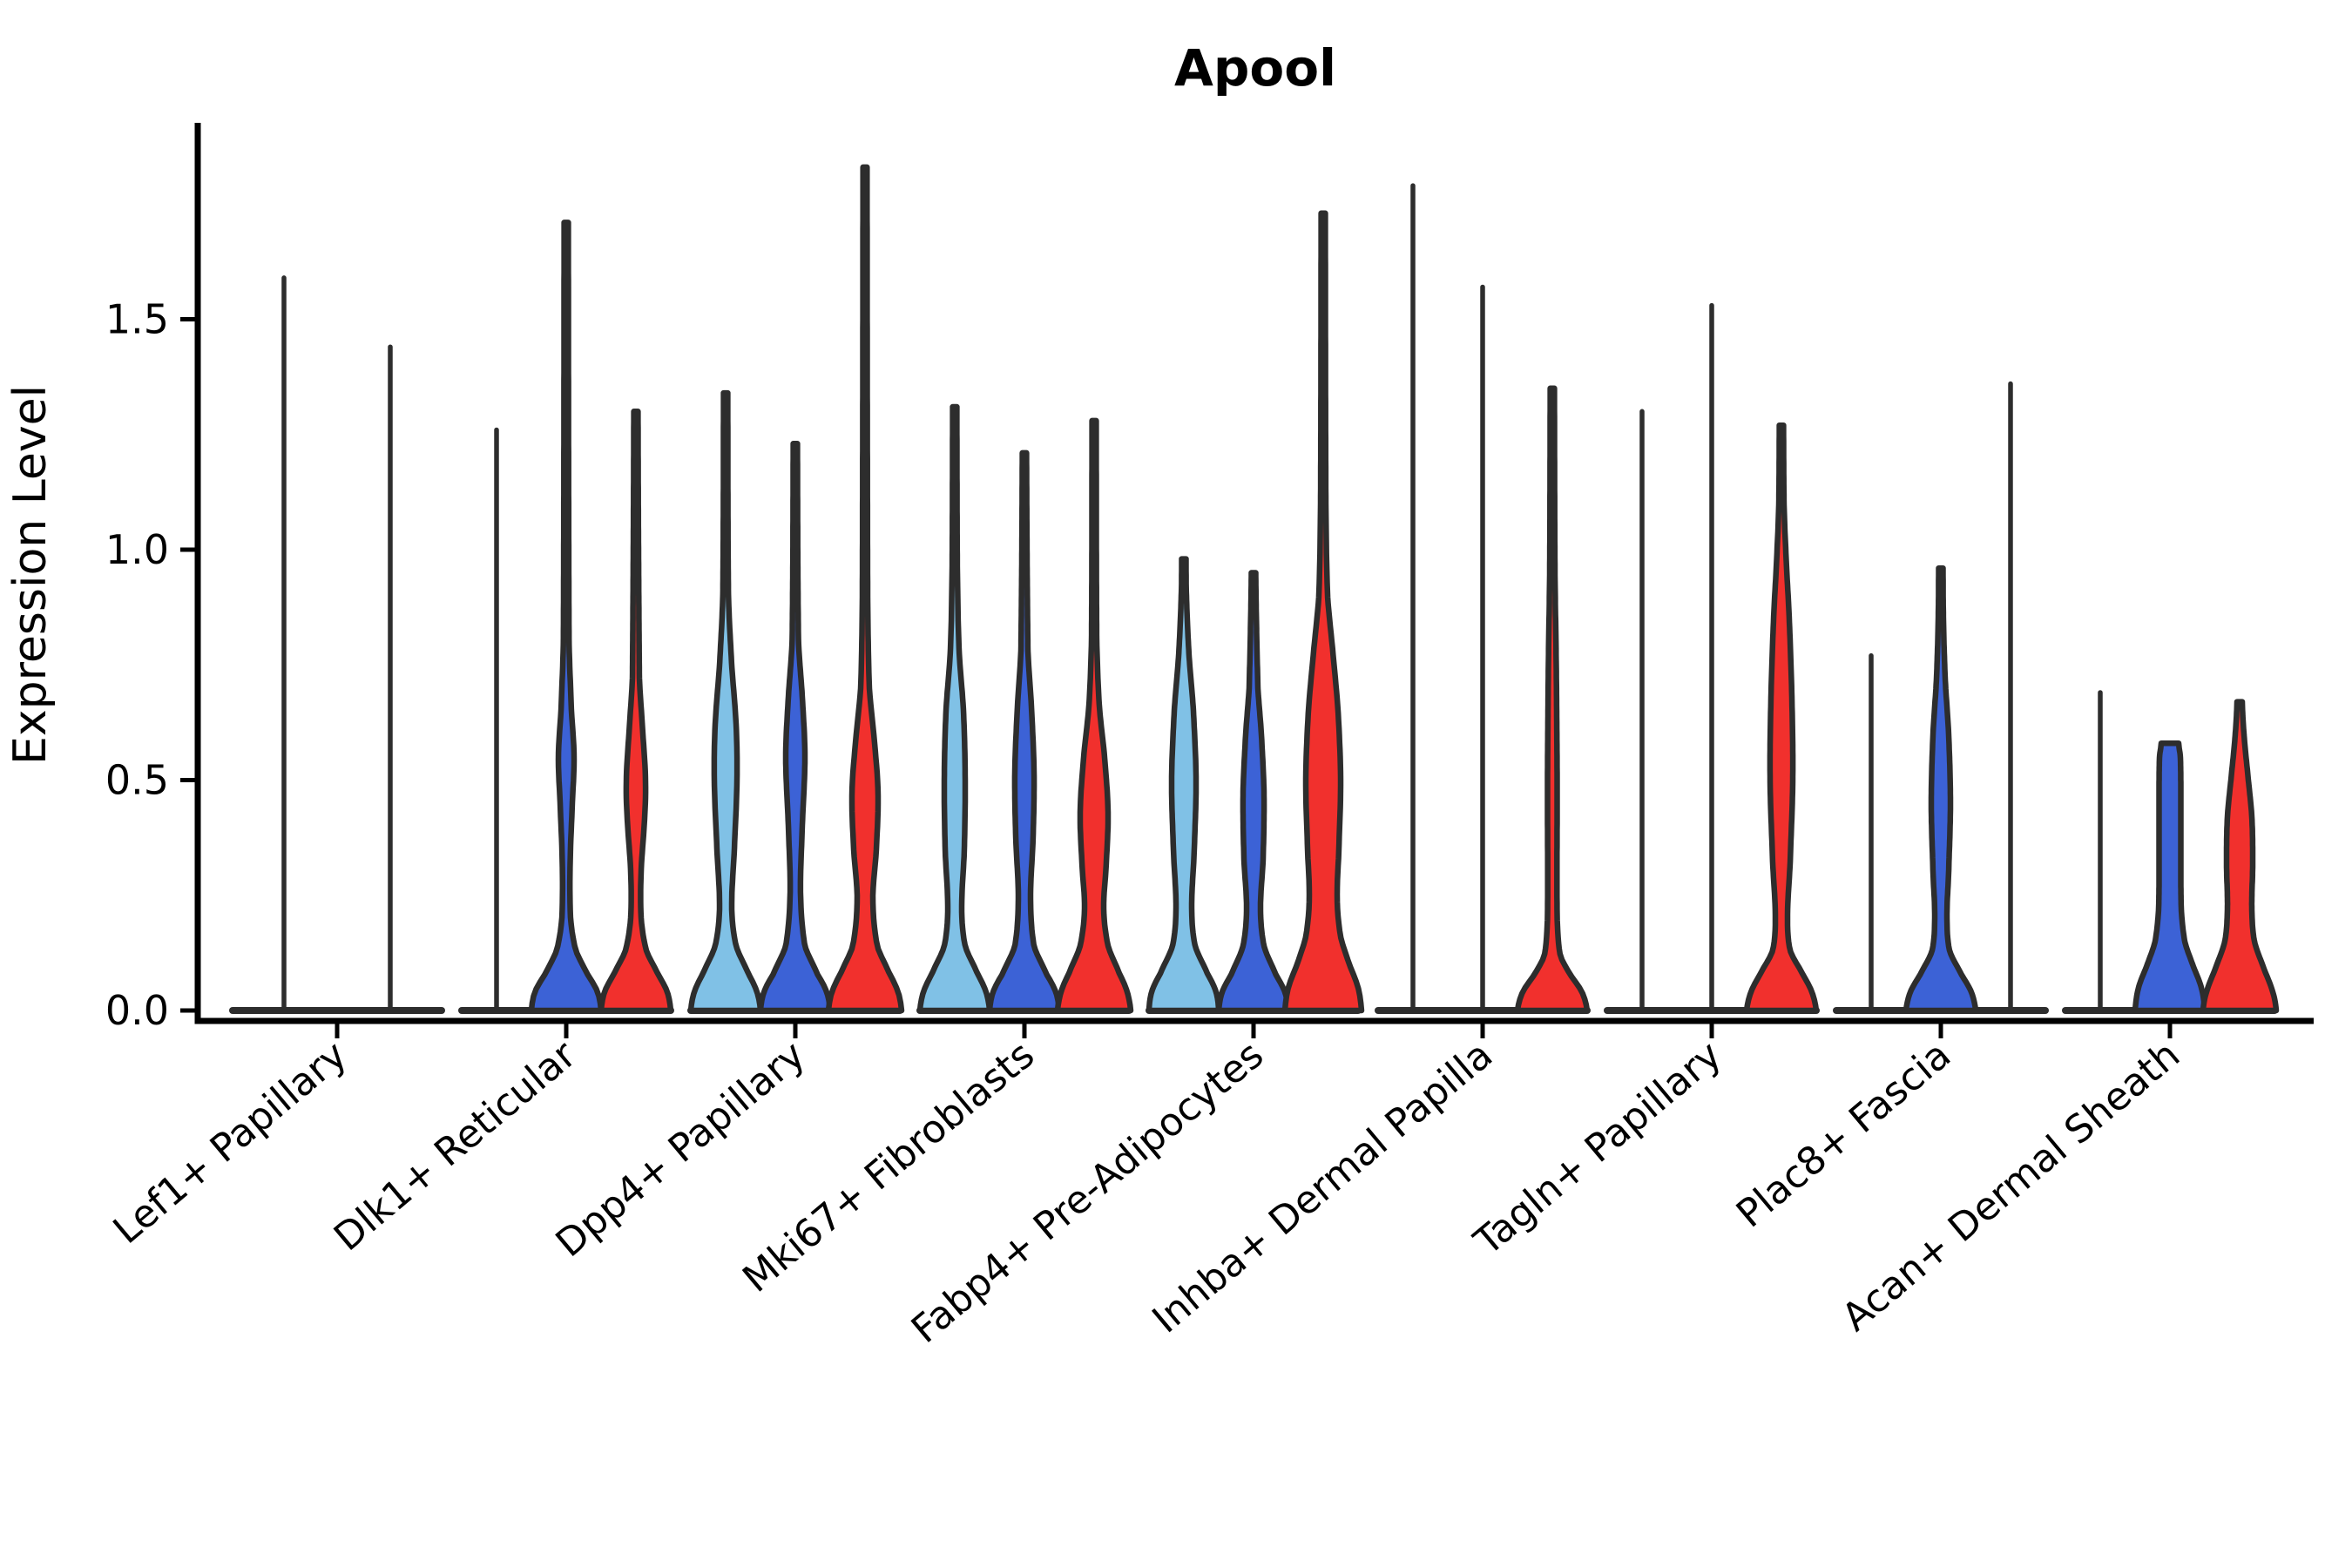 Image resolution: width=2352 pixels, height=1568 pixels. I want to click on x-tick-label: Dpp4+ Papillary, so click(681, 1149).